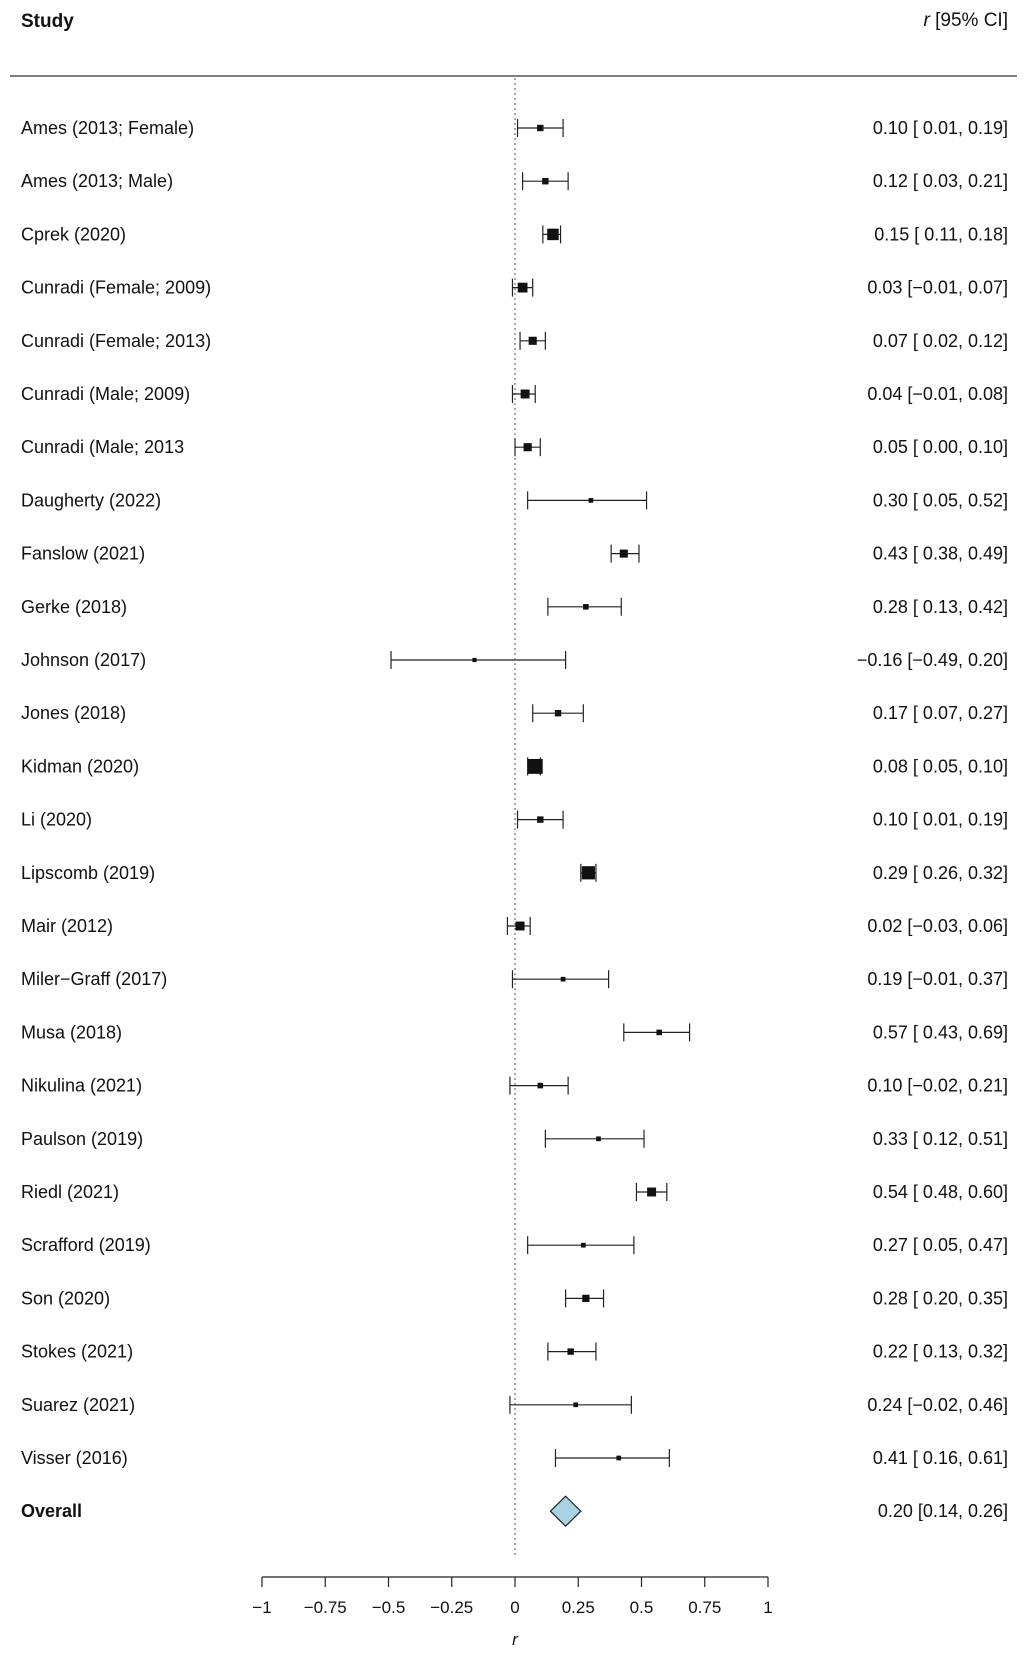 This screenshot has height=1655, width=1029. What do you see at coordinates (514, 660) in the screenshot?
I see `study-row: Johnson (2017) −0.16 [−0.49, 0.20]` at bounding box center [514, 660].